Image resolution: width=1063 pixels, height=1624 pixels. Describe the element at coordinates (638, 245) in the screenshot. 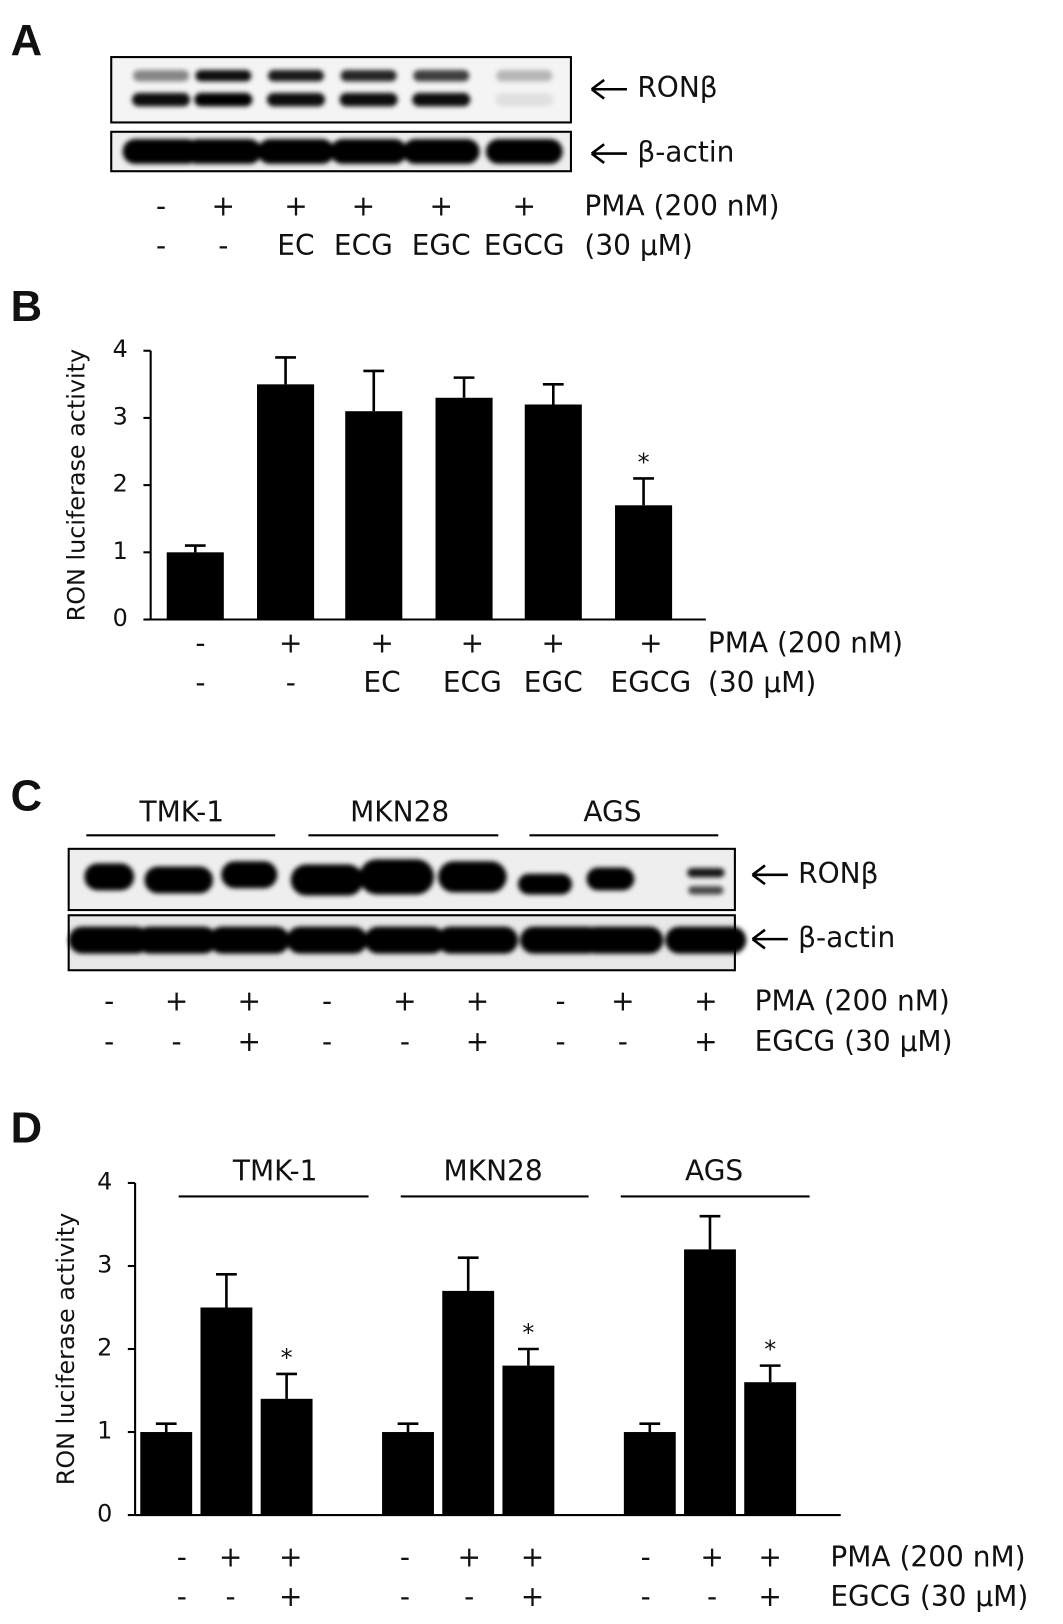

I see `condition-label: (30 µM)` at that location.